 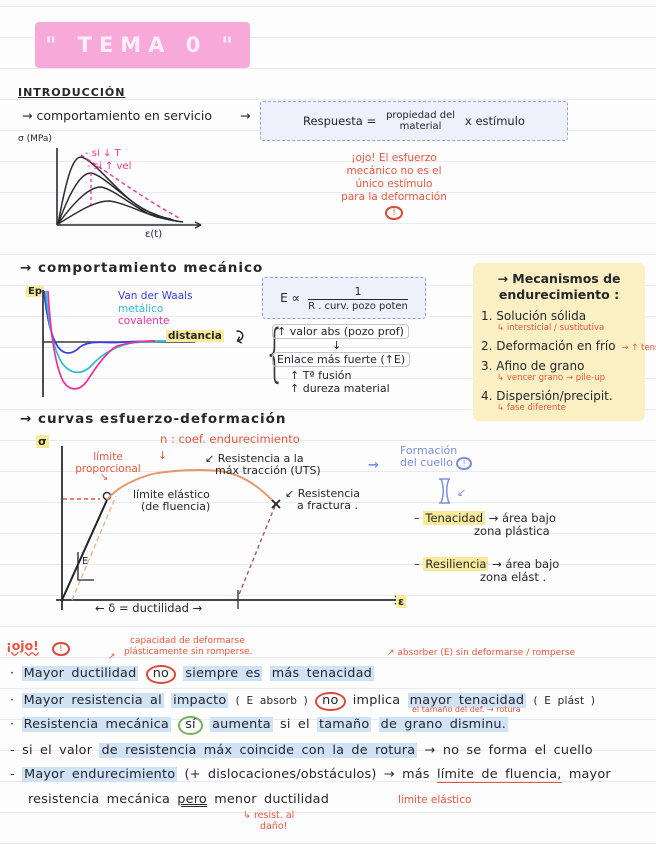 What do you see at coordinates (195, 336) in the screenshot?
I see `chart2-x-label: distancia` at bounding box center [195, 336].